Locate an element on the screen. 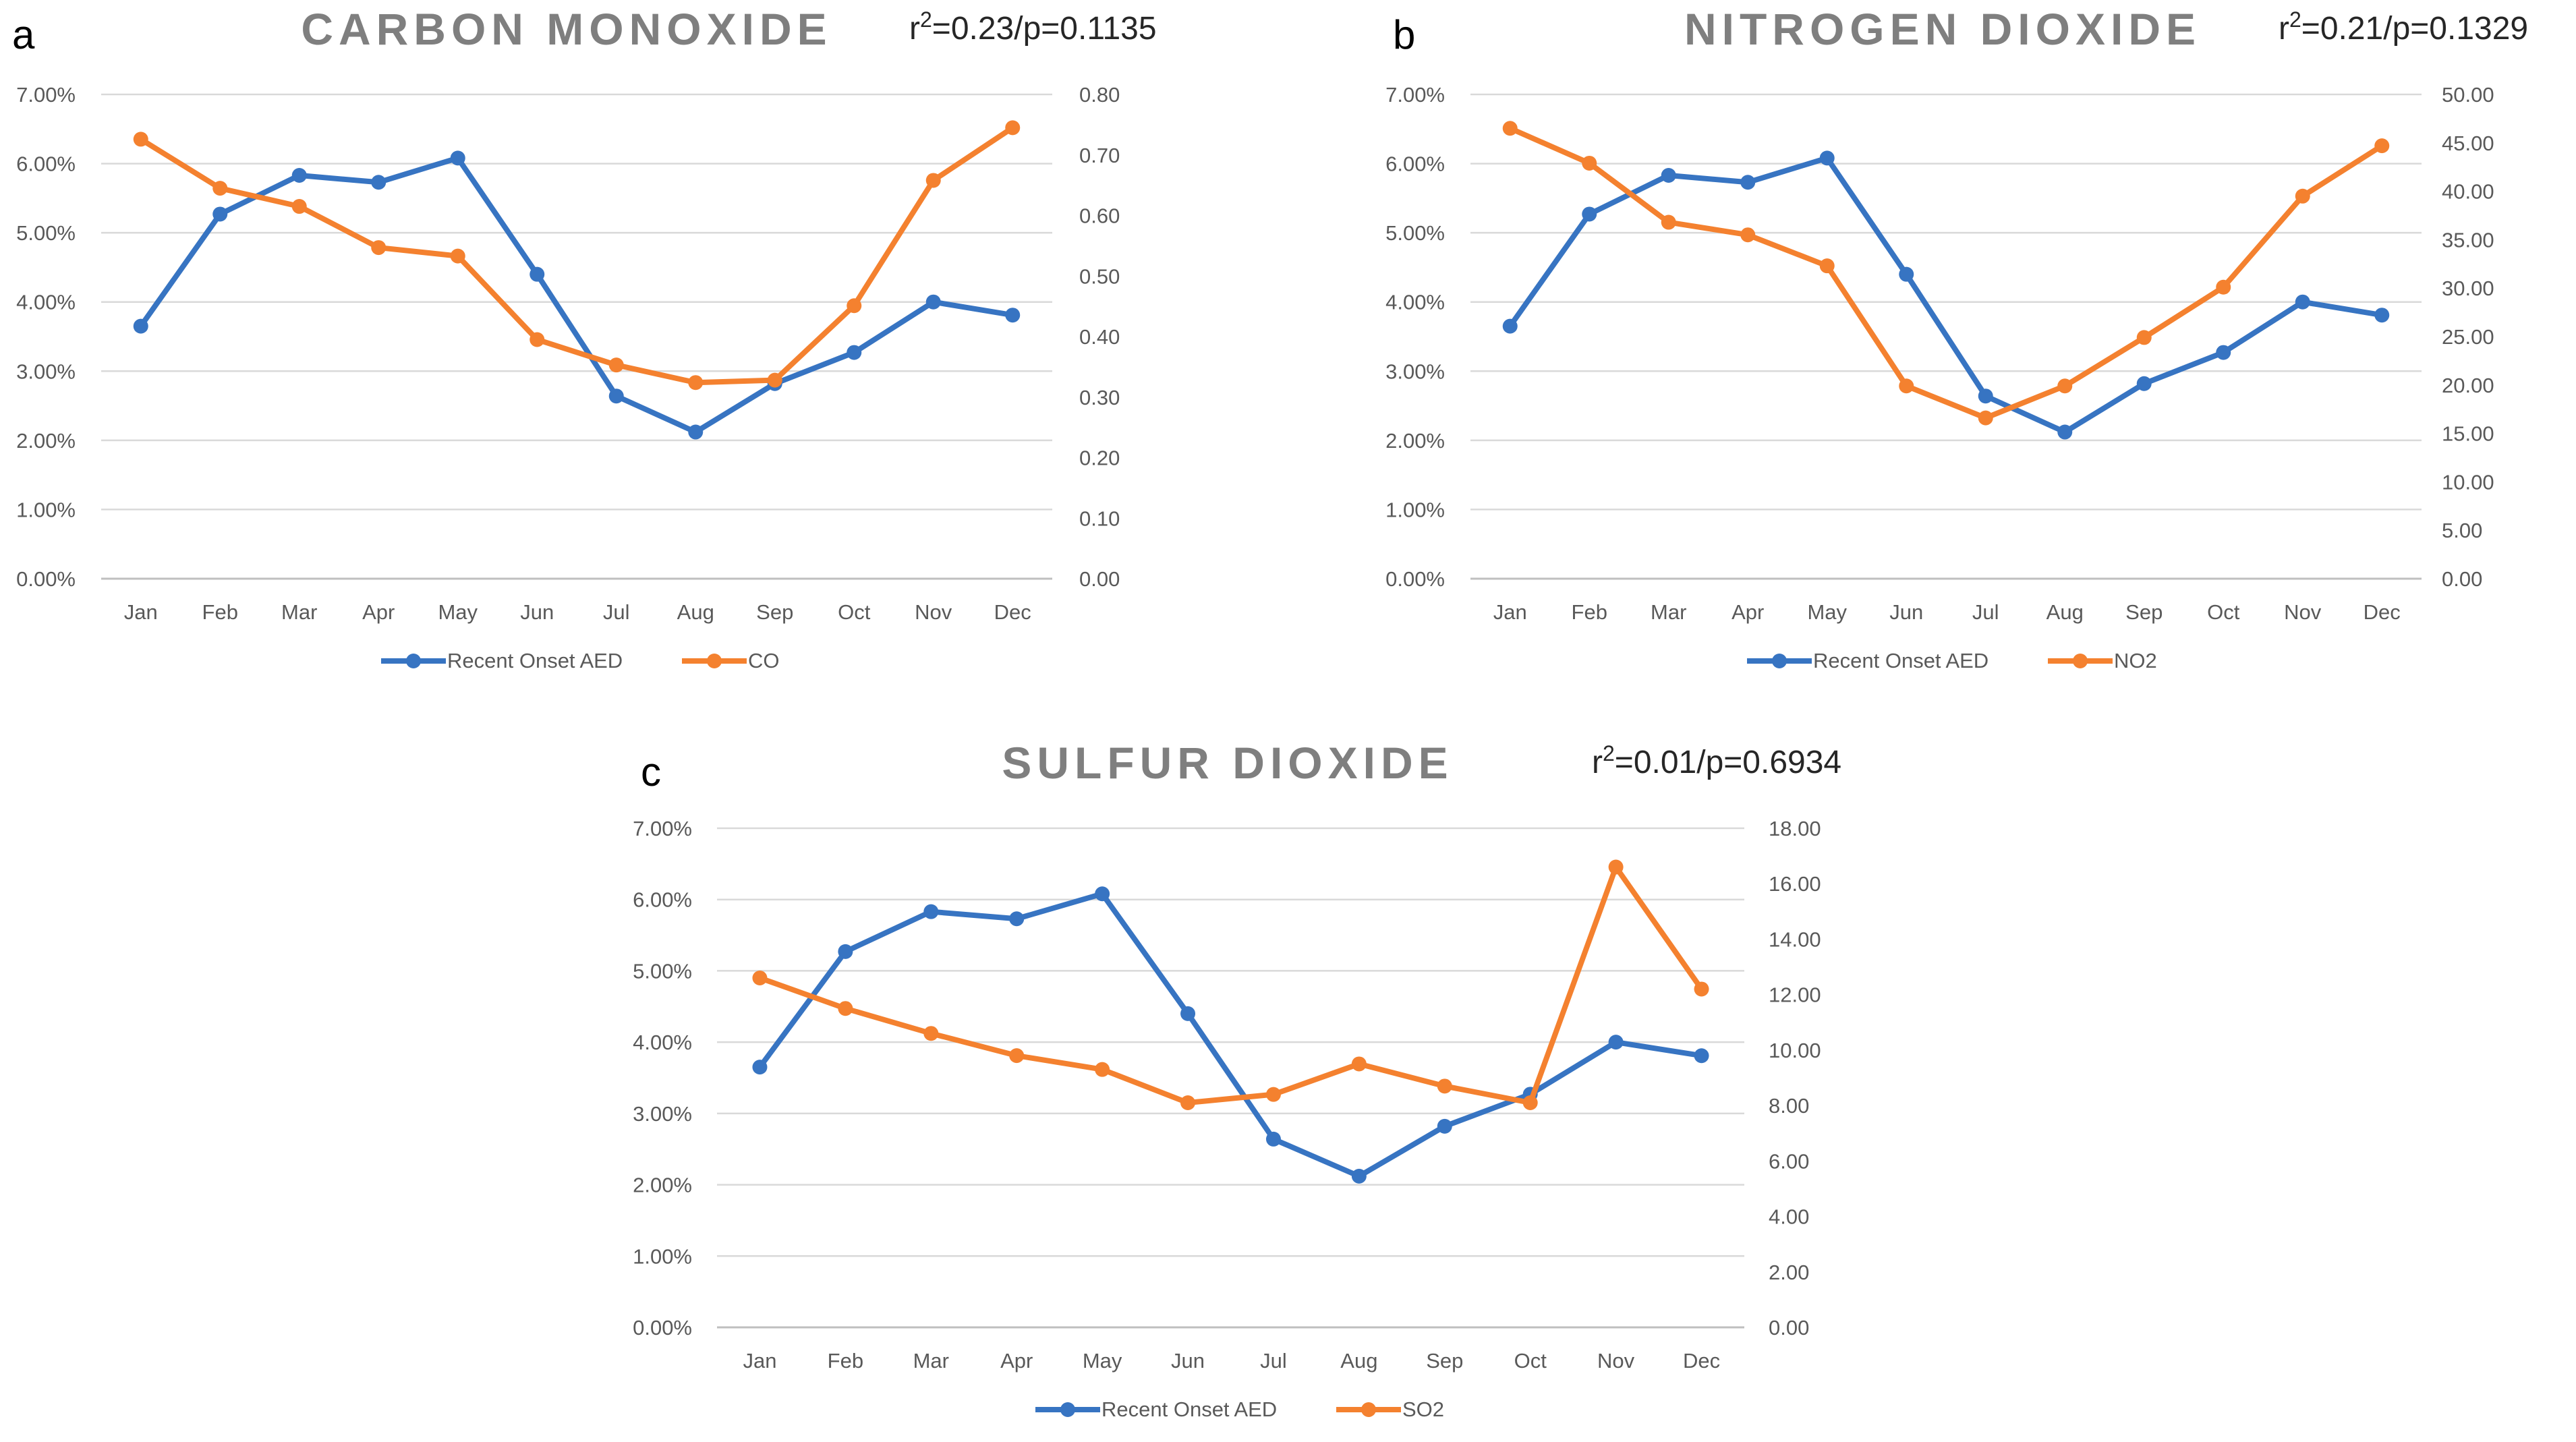 The height and width of the screenshot is (1442, 2576). y-right-tick-label: 10.00 is located at coordinates (1795, 1050).